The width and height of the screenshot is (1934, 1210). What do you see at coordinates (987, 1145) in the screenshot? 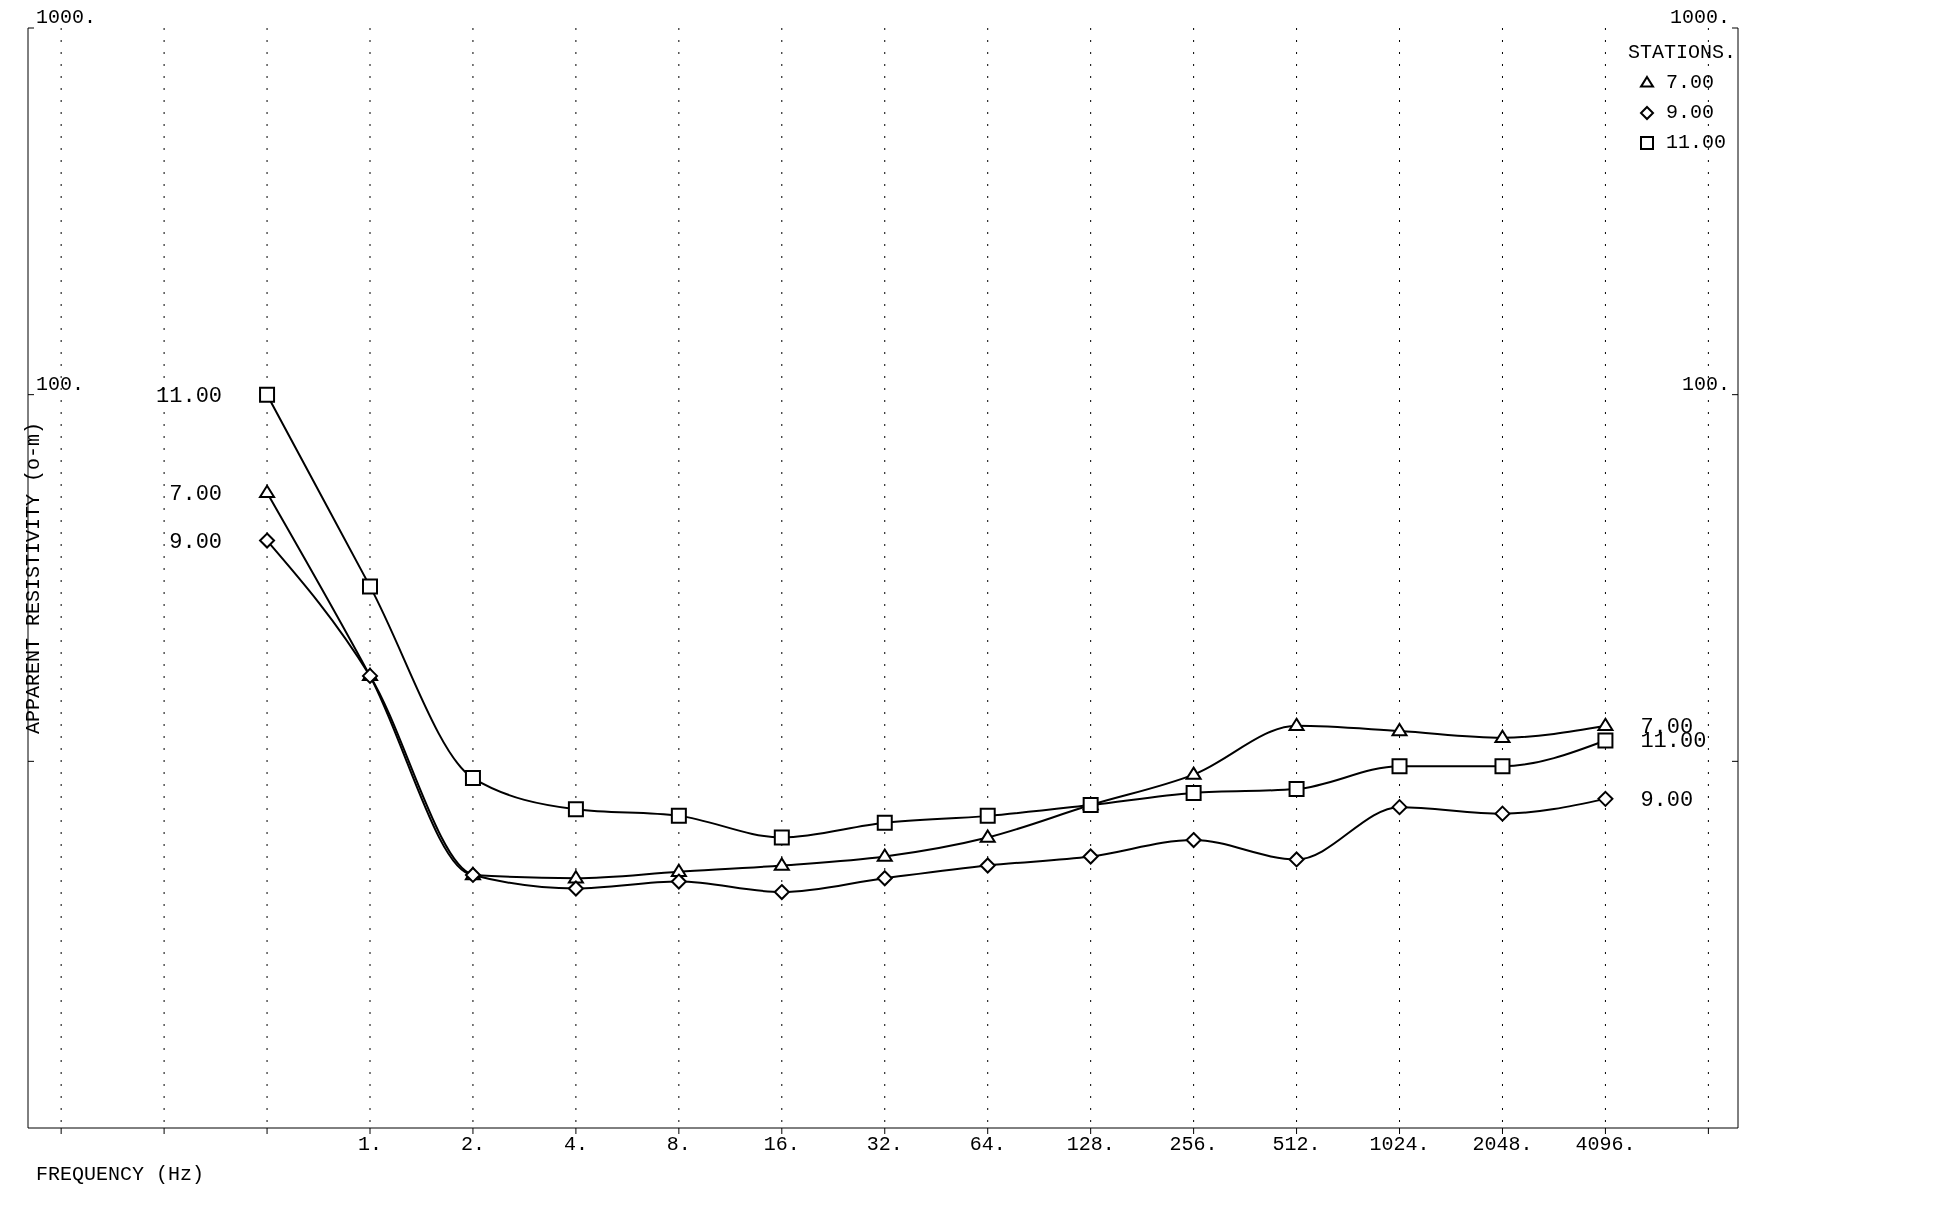
I see `x-tick-label: 64.` at bounding box center [987, 1145].